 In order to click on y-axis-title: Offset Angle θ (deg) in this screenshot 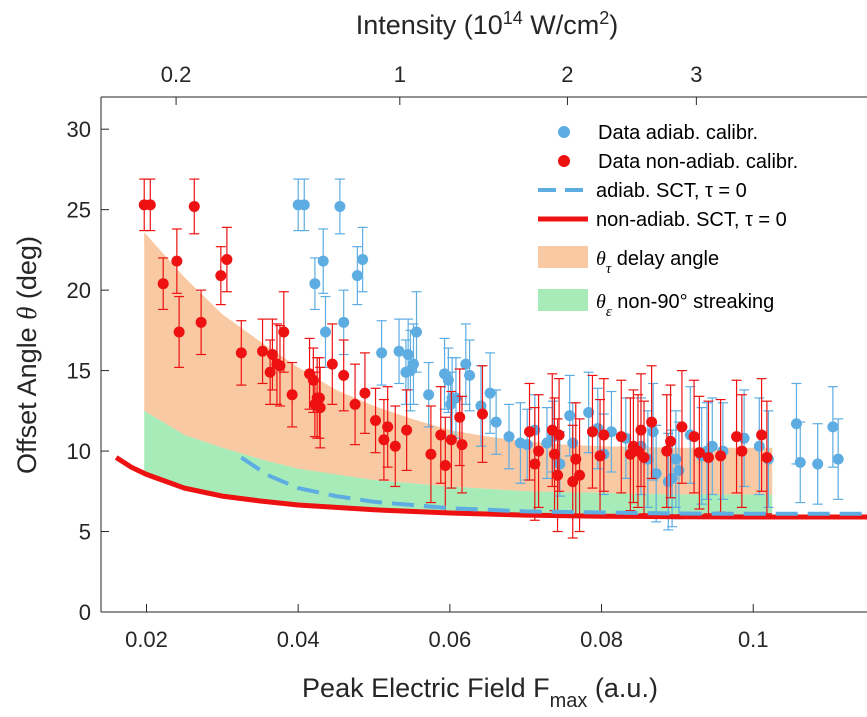, I will do `click(27, 355)`.